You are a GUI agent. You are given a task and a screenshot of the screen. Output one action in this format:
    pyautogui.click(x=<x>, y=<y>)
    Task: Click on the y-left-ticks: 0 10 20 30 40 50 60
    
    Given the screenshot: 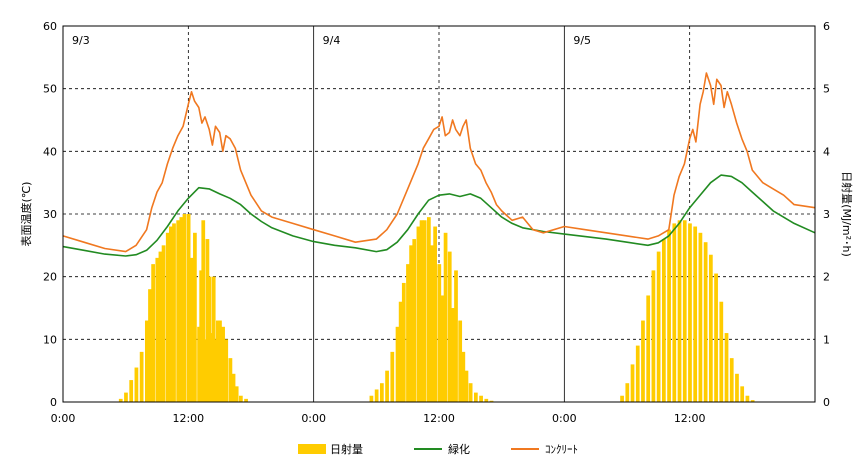 What is the action you would take?
    pyautogui.click(x=50, y=214)
    